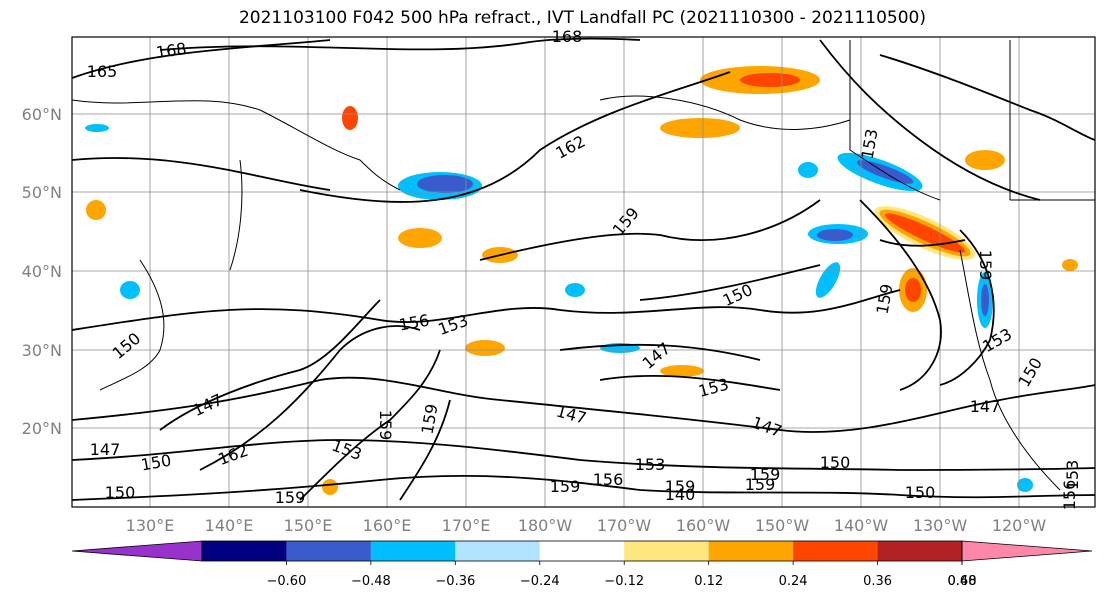  Describe the element at coordinates (387, 525) in the screenshot. I see `lon-label: 160°E` at that location.